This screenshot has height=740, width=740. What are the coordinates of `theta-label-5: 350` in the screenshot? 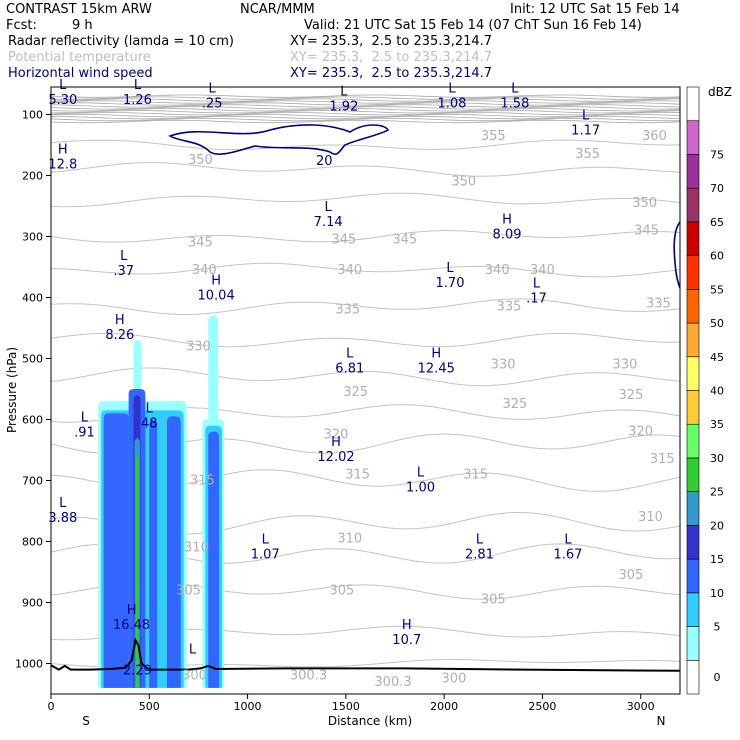 It's located at (644, 203).